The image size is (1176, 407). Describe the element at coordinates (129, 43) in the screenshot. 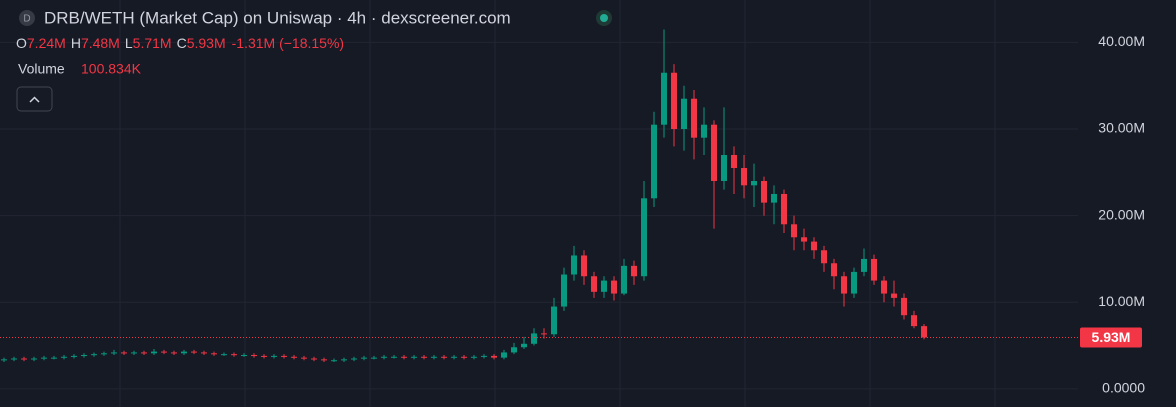

I see `ohlc-key: L` at that location.